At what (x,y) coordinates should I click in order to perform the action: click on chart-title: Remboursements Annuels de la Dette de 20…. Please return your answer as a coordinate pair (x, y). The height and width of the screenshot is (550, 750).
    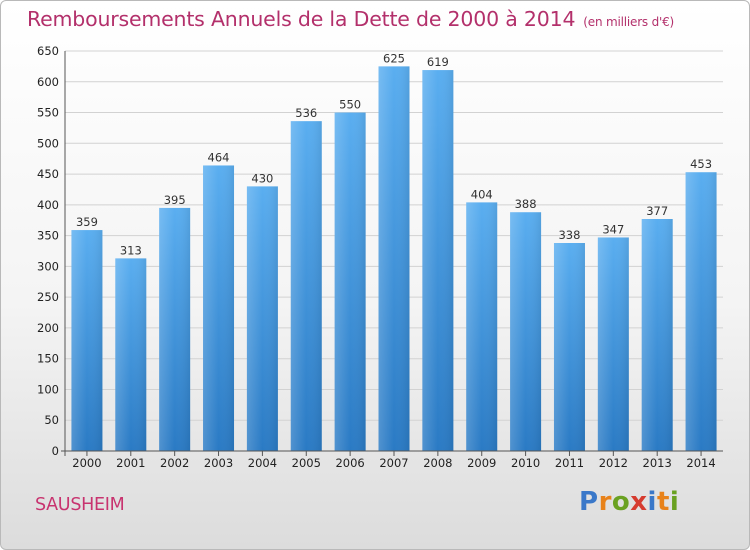
    Looking at the image, I should click on (350, 19).